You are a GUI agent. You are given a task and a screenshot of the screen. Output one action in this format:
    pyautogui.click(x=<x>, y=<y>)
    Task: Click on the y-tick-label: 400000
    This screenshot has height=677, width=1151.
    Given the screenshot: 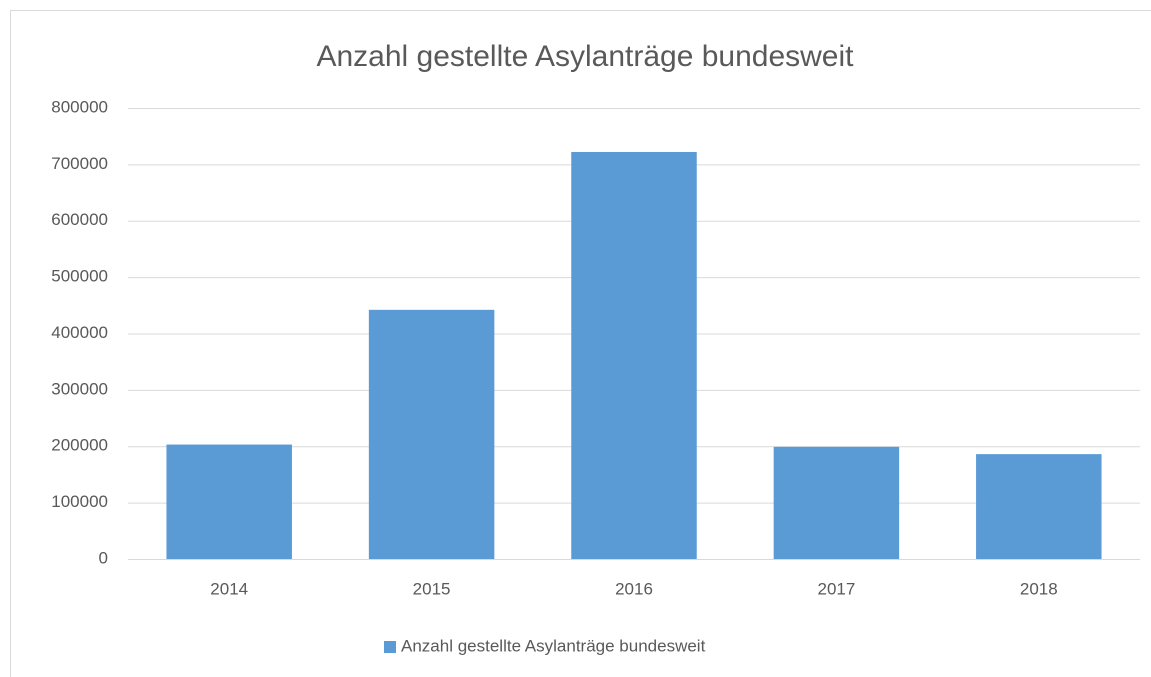 What is the action you would take?
    pyautogui.click(x=79, y=332)
    